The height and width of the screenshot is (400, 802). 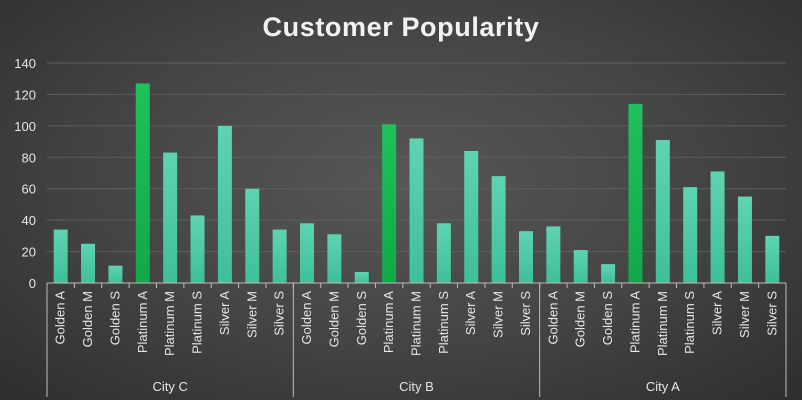 I want to click on y-tick-label: 0, so click(x=32, y=283).